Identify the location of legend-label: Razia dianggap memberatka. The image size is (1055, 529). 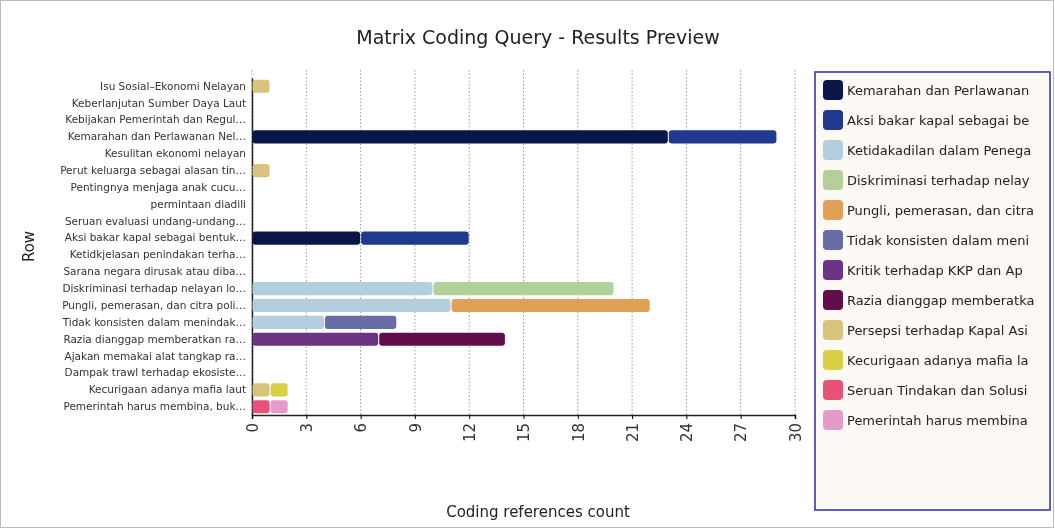
(941, 300).